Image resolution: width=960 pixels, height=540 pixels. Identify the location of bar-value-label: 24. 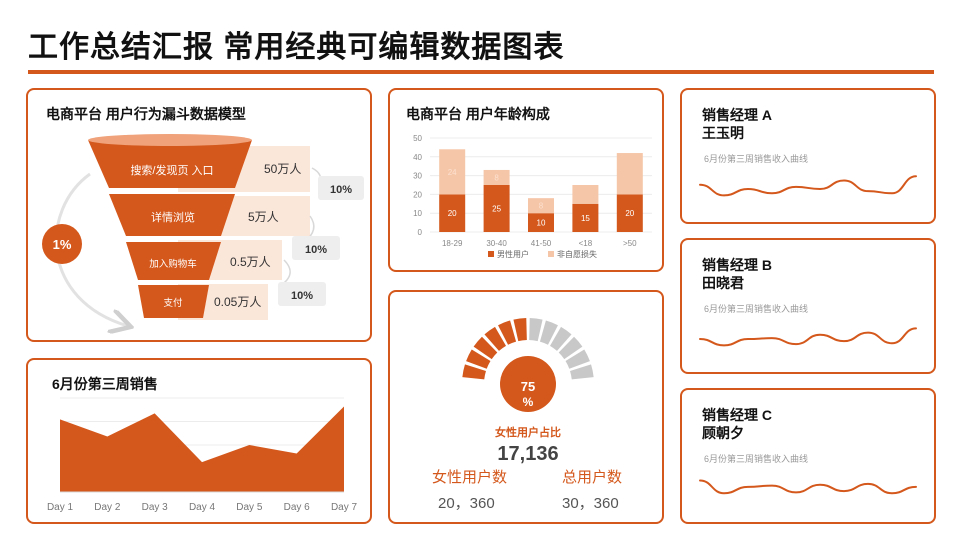
(452, 172).